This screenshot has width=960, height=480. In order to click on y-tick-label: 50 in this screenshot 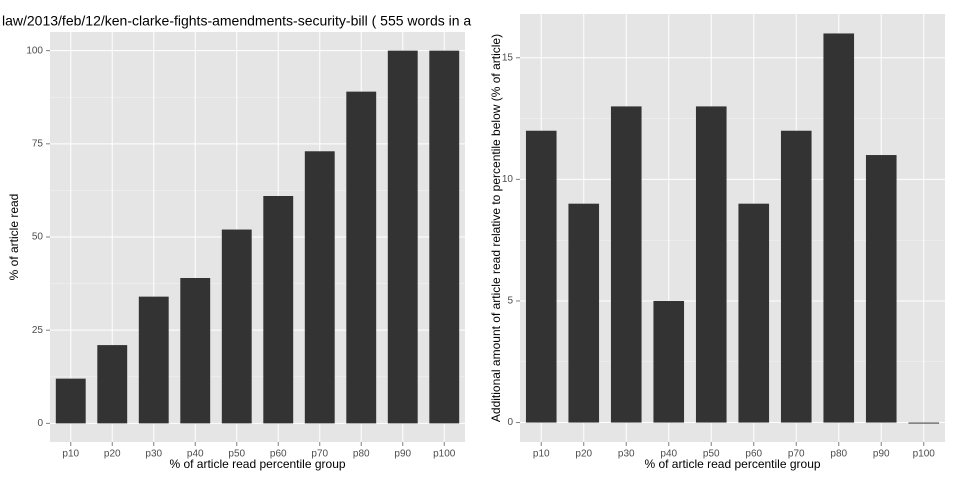, I will do `click(38, 237)`.